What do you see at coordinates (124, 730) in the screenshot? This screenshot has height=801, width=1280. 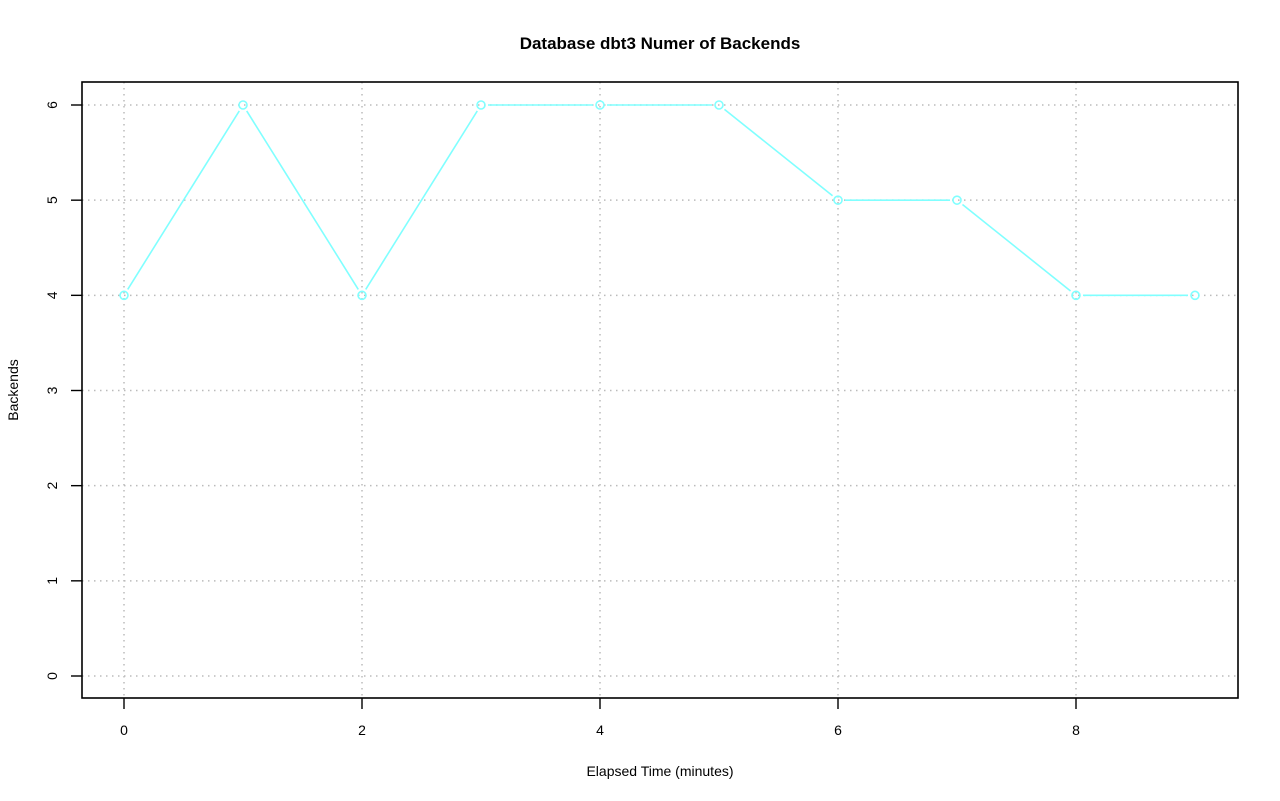 I see `x-tick-label: 0` at bounding box center [124, 730].